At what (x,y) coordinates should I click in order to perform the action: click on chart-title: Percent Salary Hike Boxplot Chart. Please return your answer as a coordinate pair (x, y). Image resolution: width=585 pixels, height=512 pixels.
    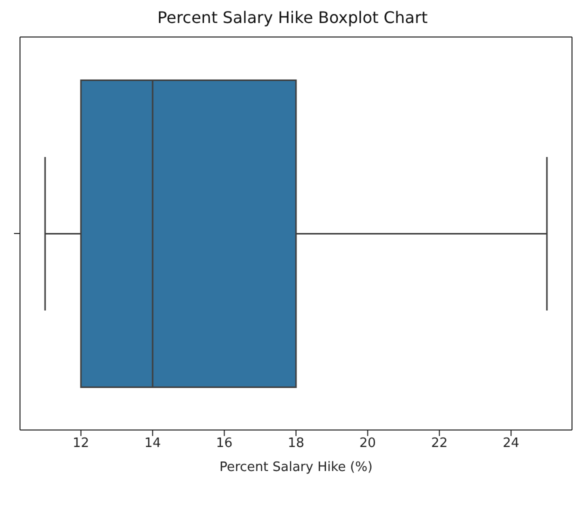
    Looking at the image, I should click on (292, 18).